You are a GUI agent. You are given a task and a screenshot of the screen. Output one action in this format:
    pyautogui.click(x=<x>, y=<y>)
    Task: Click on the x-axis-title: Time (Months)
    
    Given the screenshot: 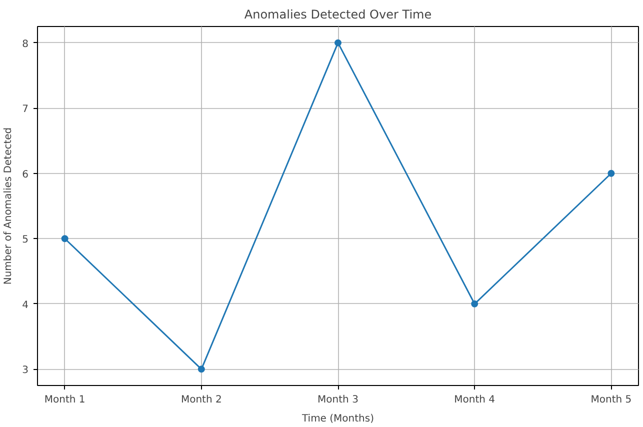 What is the action you would take?
    pyautogui.click(x=337, y=419)
    